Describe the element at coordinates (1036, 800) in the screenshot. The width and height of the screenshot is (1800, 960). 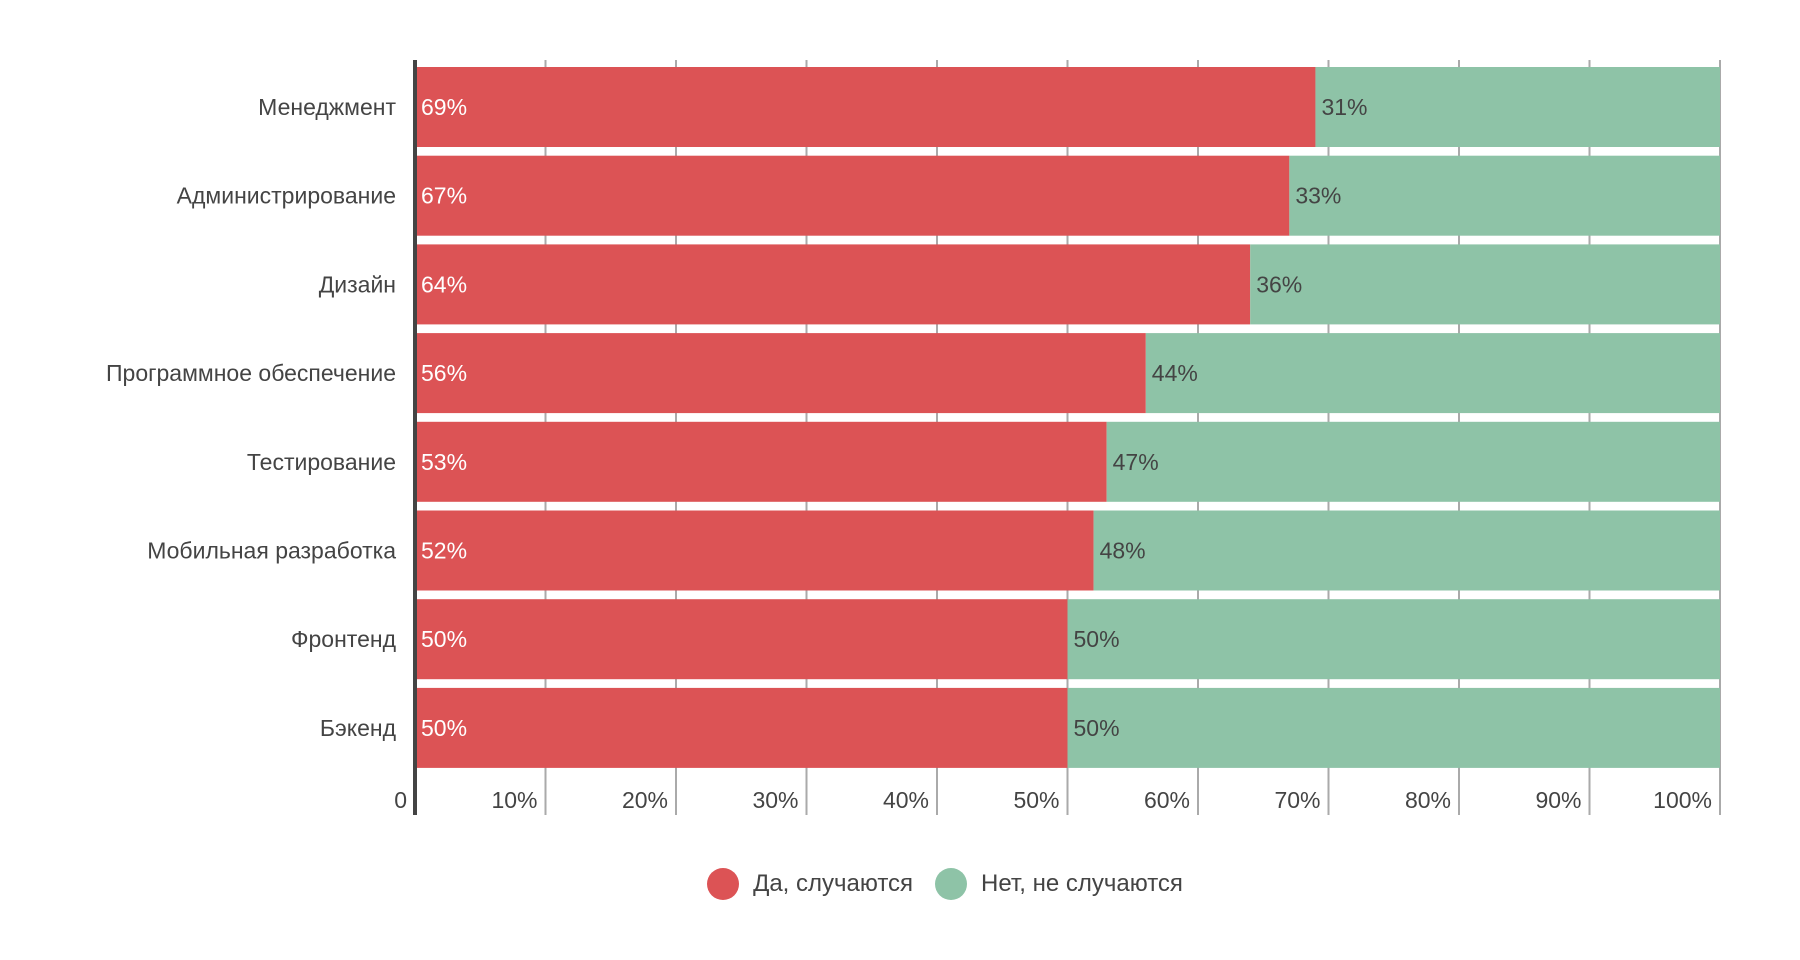
I see `x-tick-label: 50%` at that location.